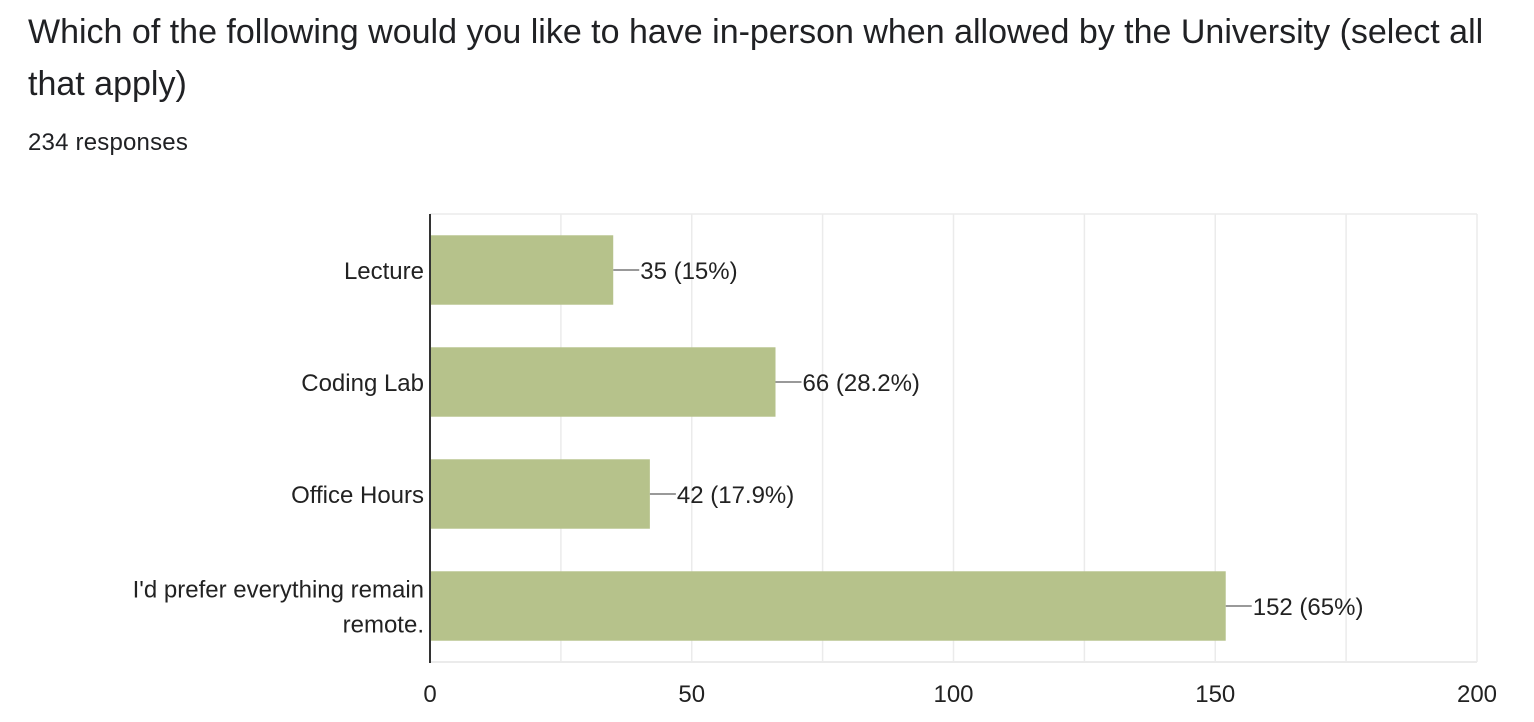  Describe the element at coordinates (1308, 607) in the screenshot. I see `data-label: 152 (65%)` at that location.